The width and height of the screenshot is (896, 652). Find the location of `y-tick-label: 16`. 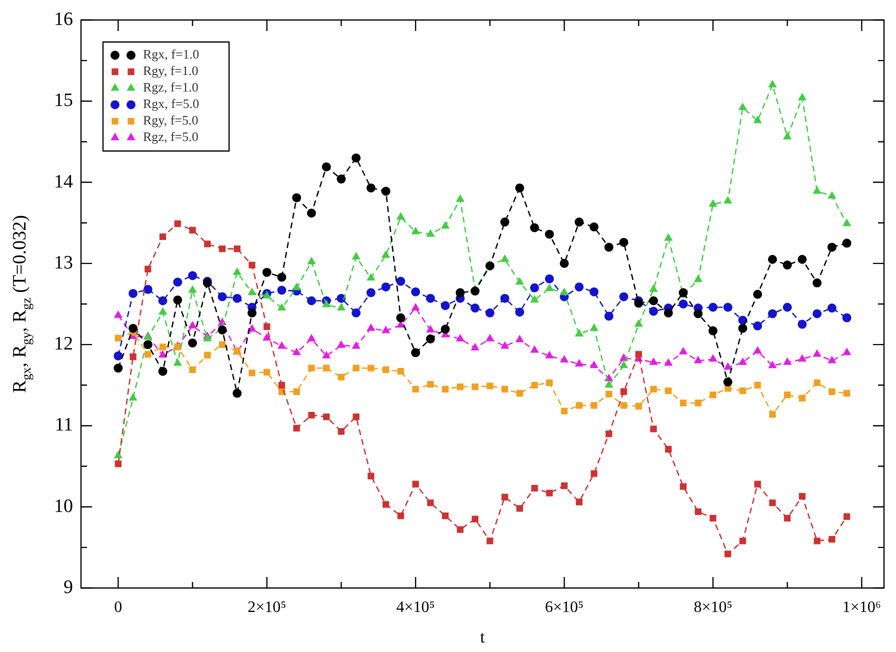

y-tick-label: 16 is located at coordinates (63, 19).